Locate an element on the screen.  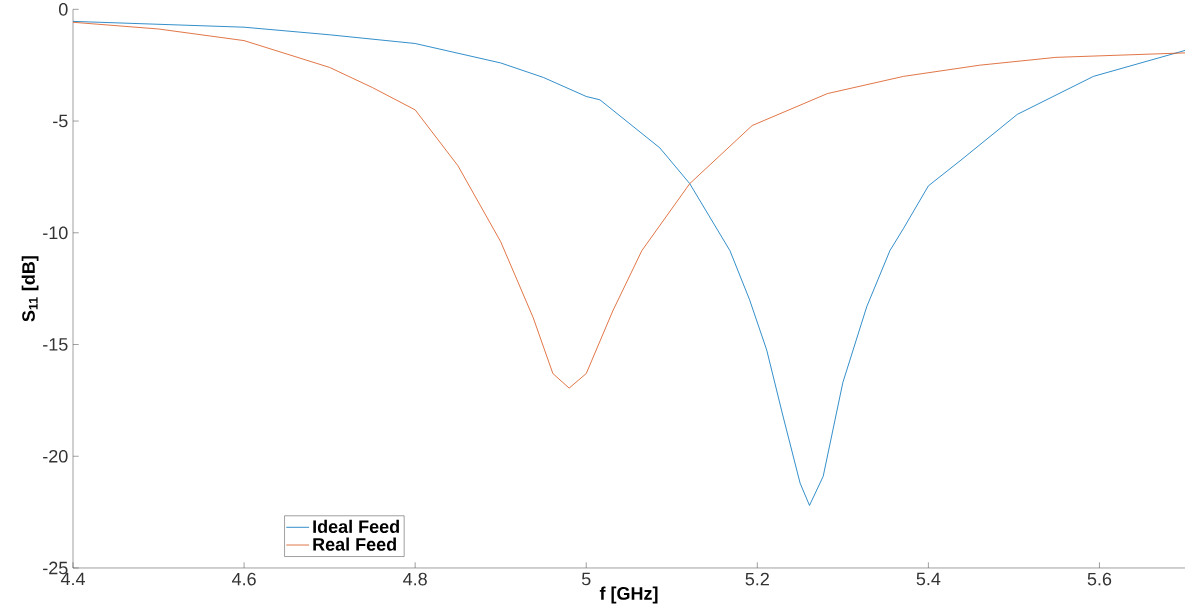
legend-label: Real Feed is located at coordinates (354, 544).